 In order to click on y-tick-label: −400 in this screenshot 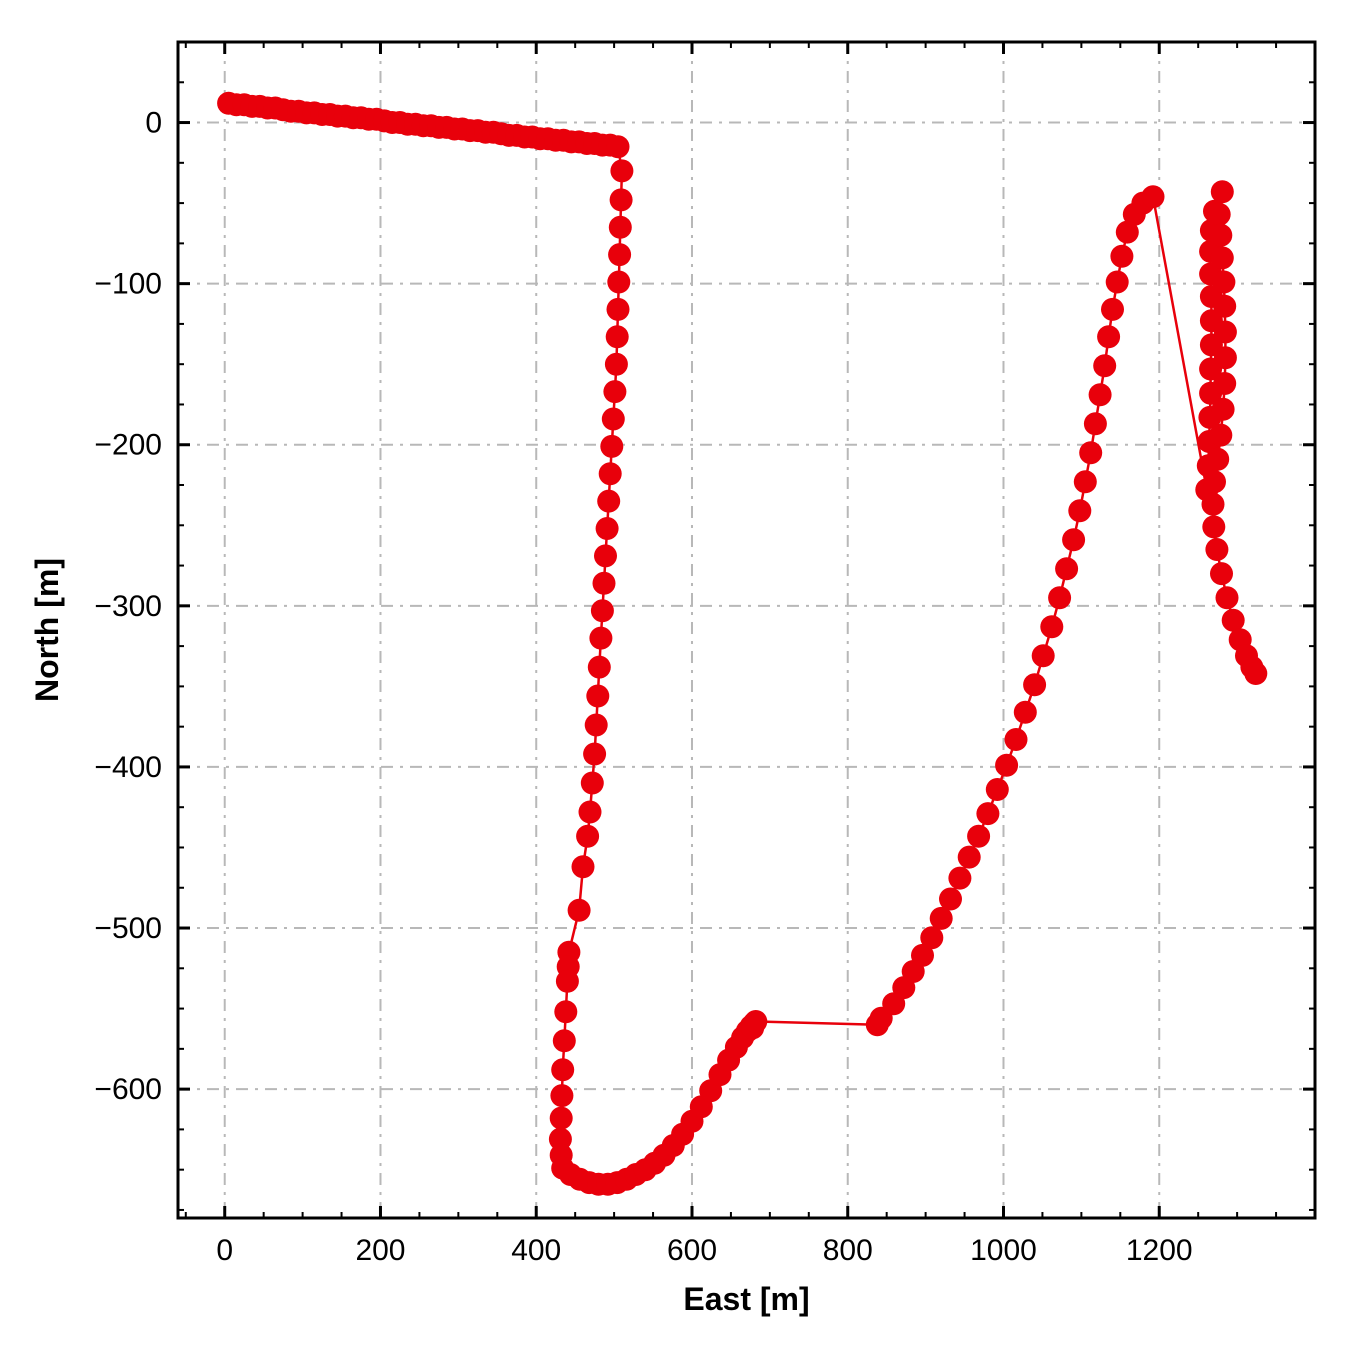, I will do `click(128, 767)`.